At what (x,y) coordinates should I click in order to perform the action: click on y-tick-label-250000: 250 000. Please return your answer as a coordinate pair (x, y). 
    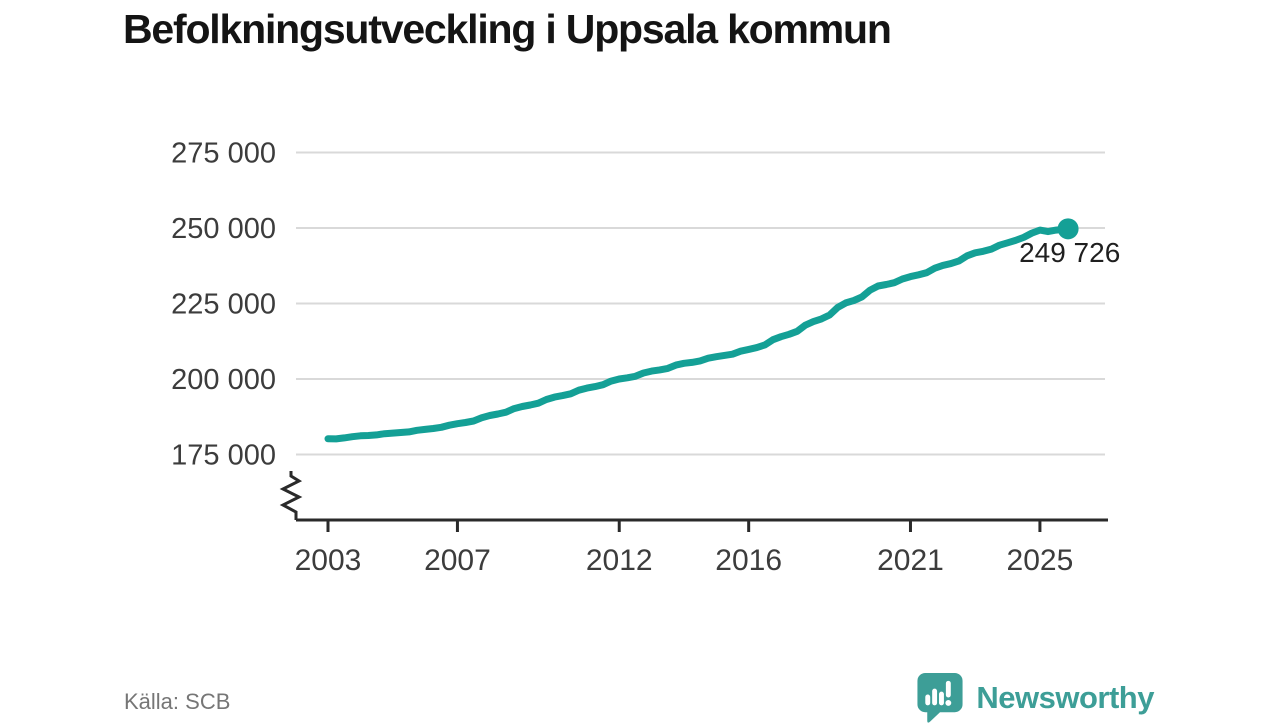
    Looking at the image, I should click on (223, 229).